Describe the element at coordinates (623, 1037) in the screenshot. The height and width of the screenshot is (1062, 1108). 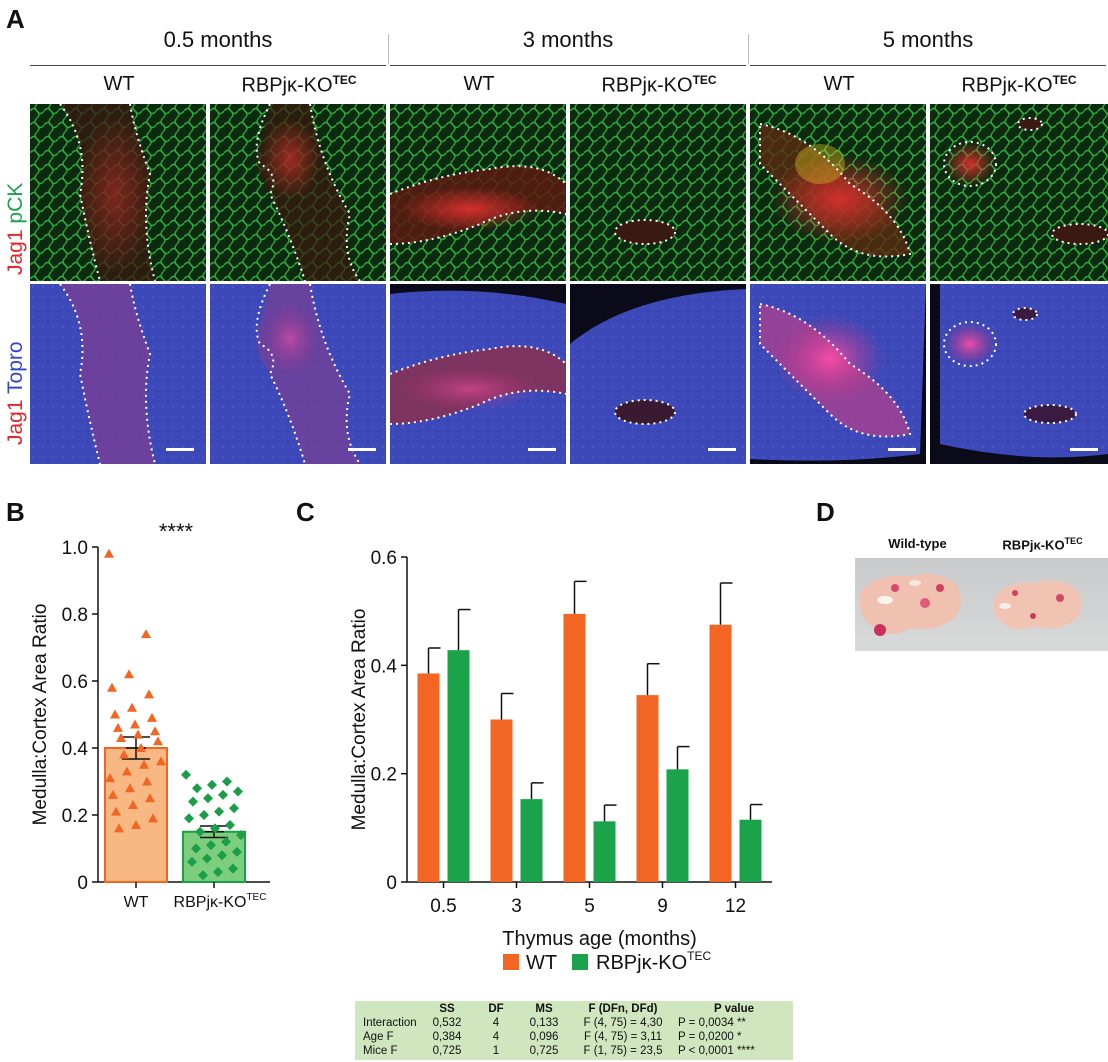
I see `anova-cell: F (4, 75) = 3,11` at that location.